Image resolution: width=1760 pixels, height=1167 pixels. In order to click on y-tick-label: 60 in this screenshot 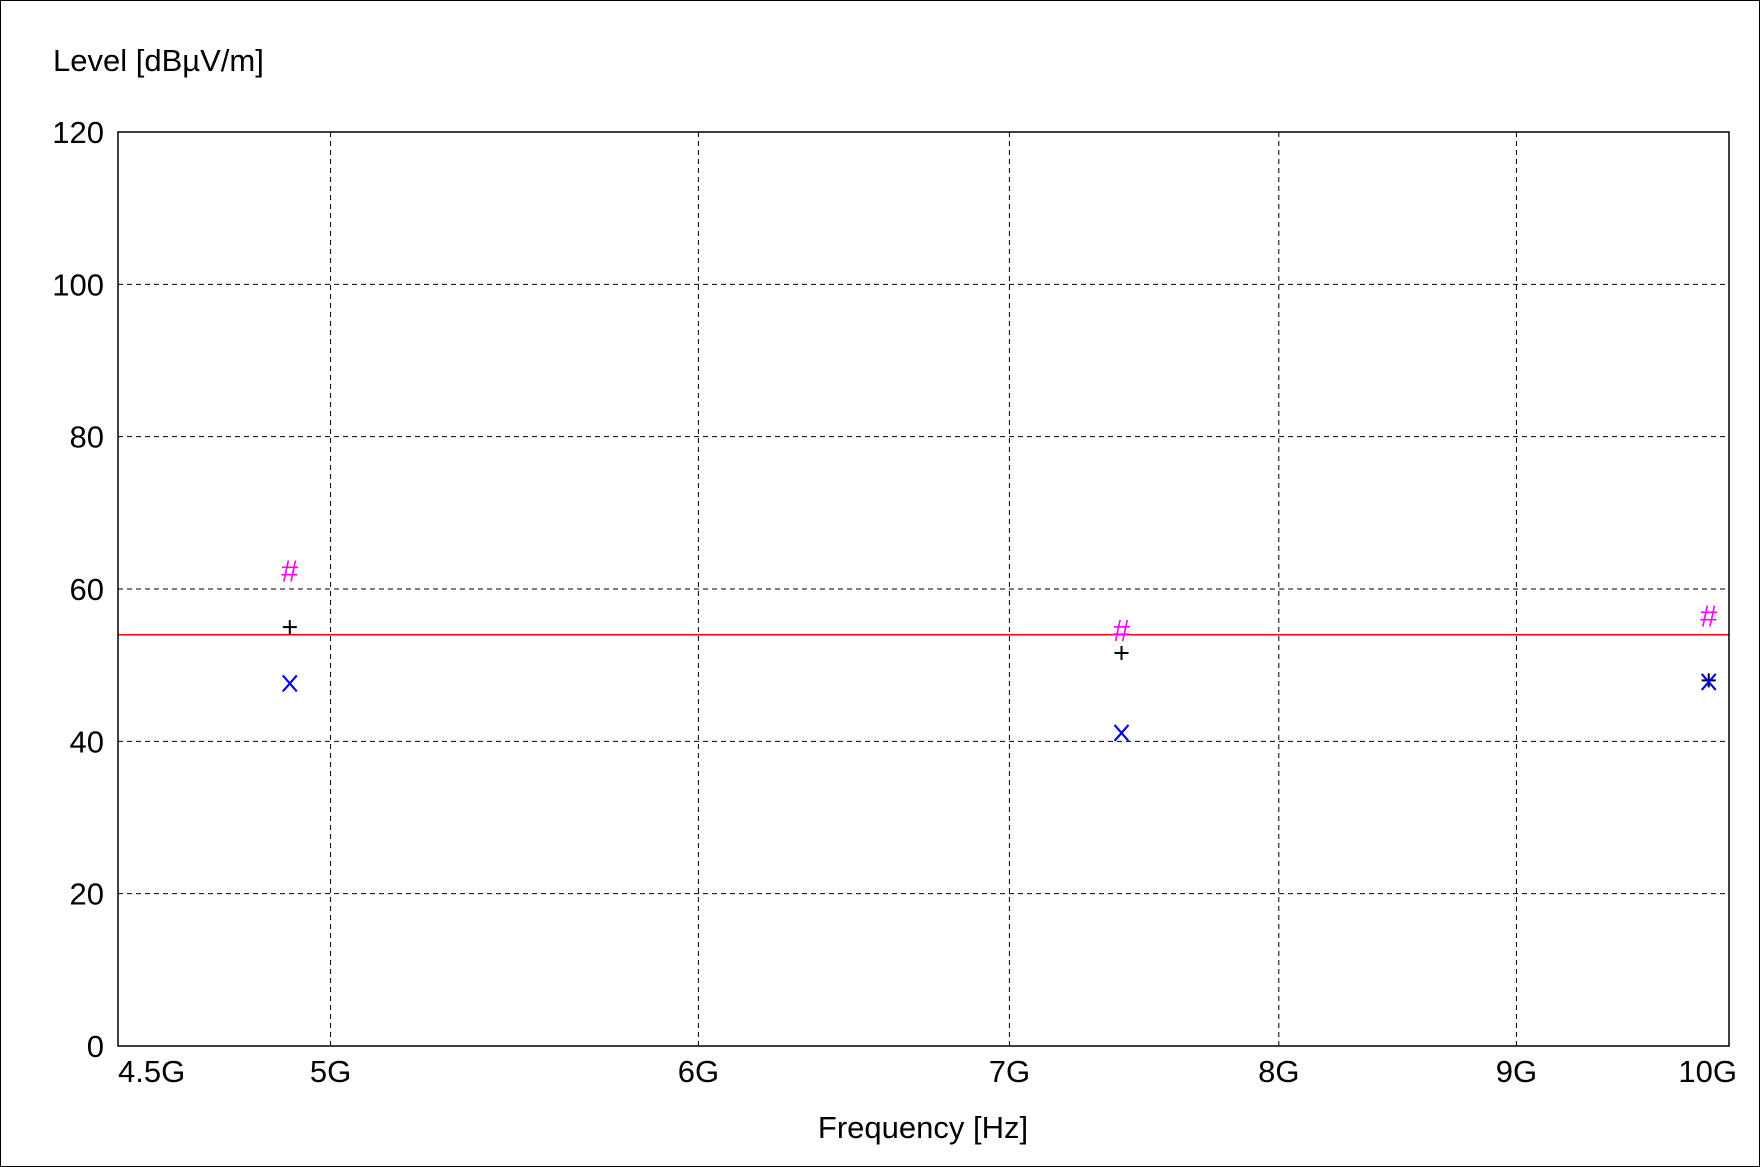, I will do `click(87, 589)`.